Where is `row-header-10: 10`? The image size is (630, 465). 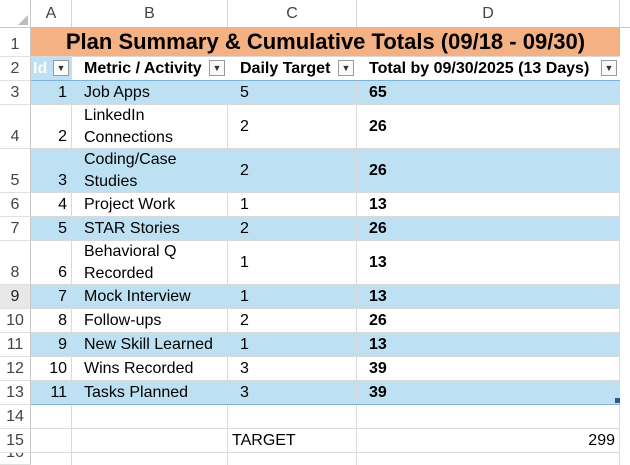 row-header-10: 10 is located at coordinates (15, 321).